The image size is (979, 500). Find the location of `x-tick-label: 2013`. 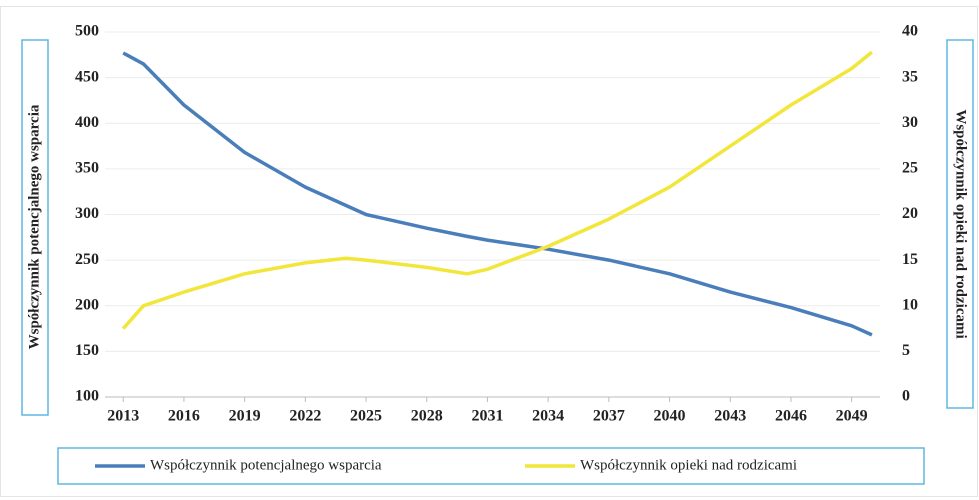

x-tick-label: 2013 is located at coordinates (123, 416).